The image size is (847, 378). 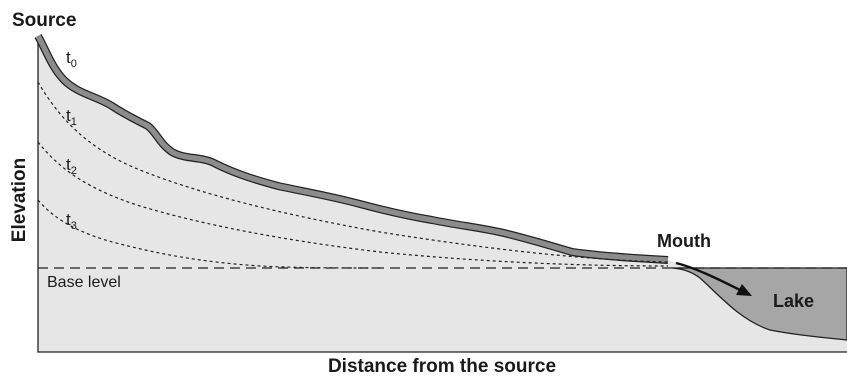 I want to click on flow-arrowhead, so click(x=744, y=290).